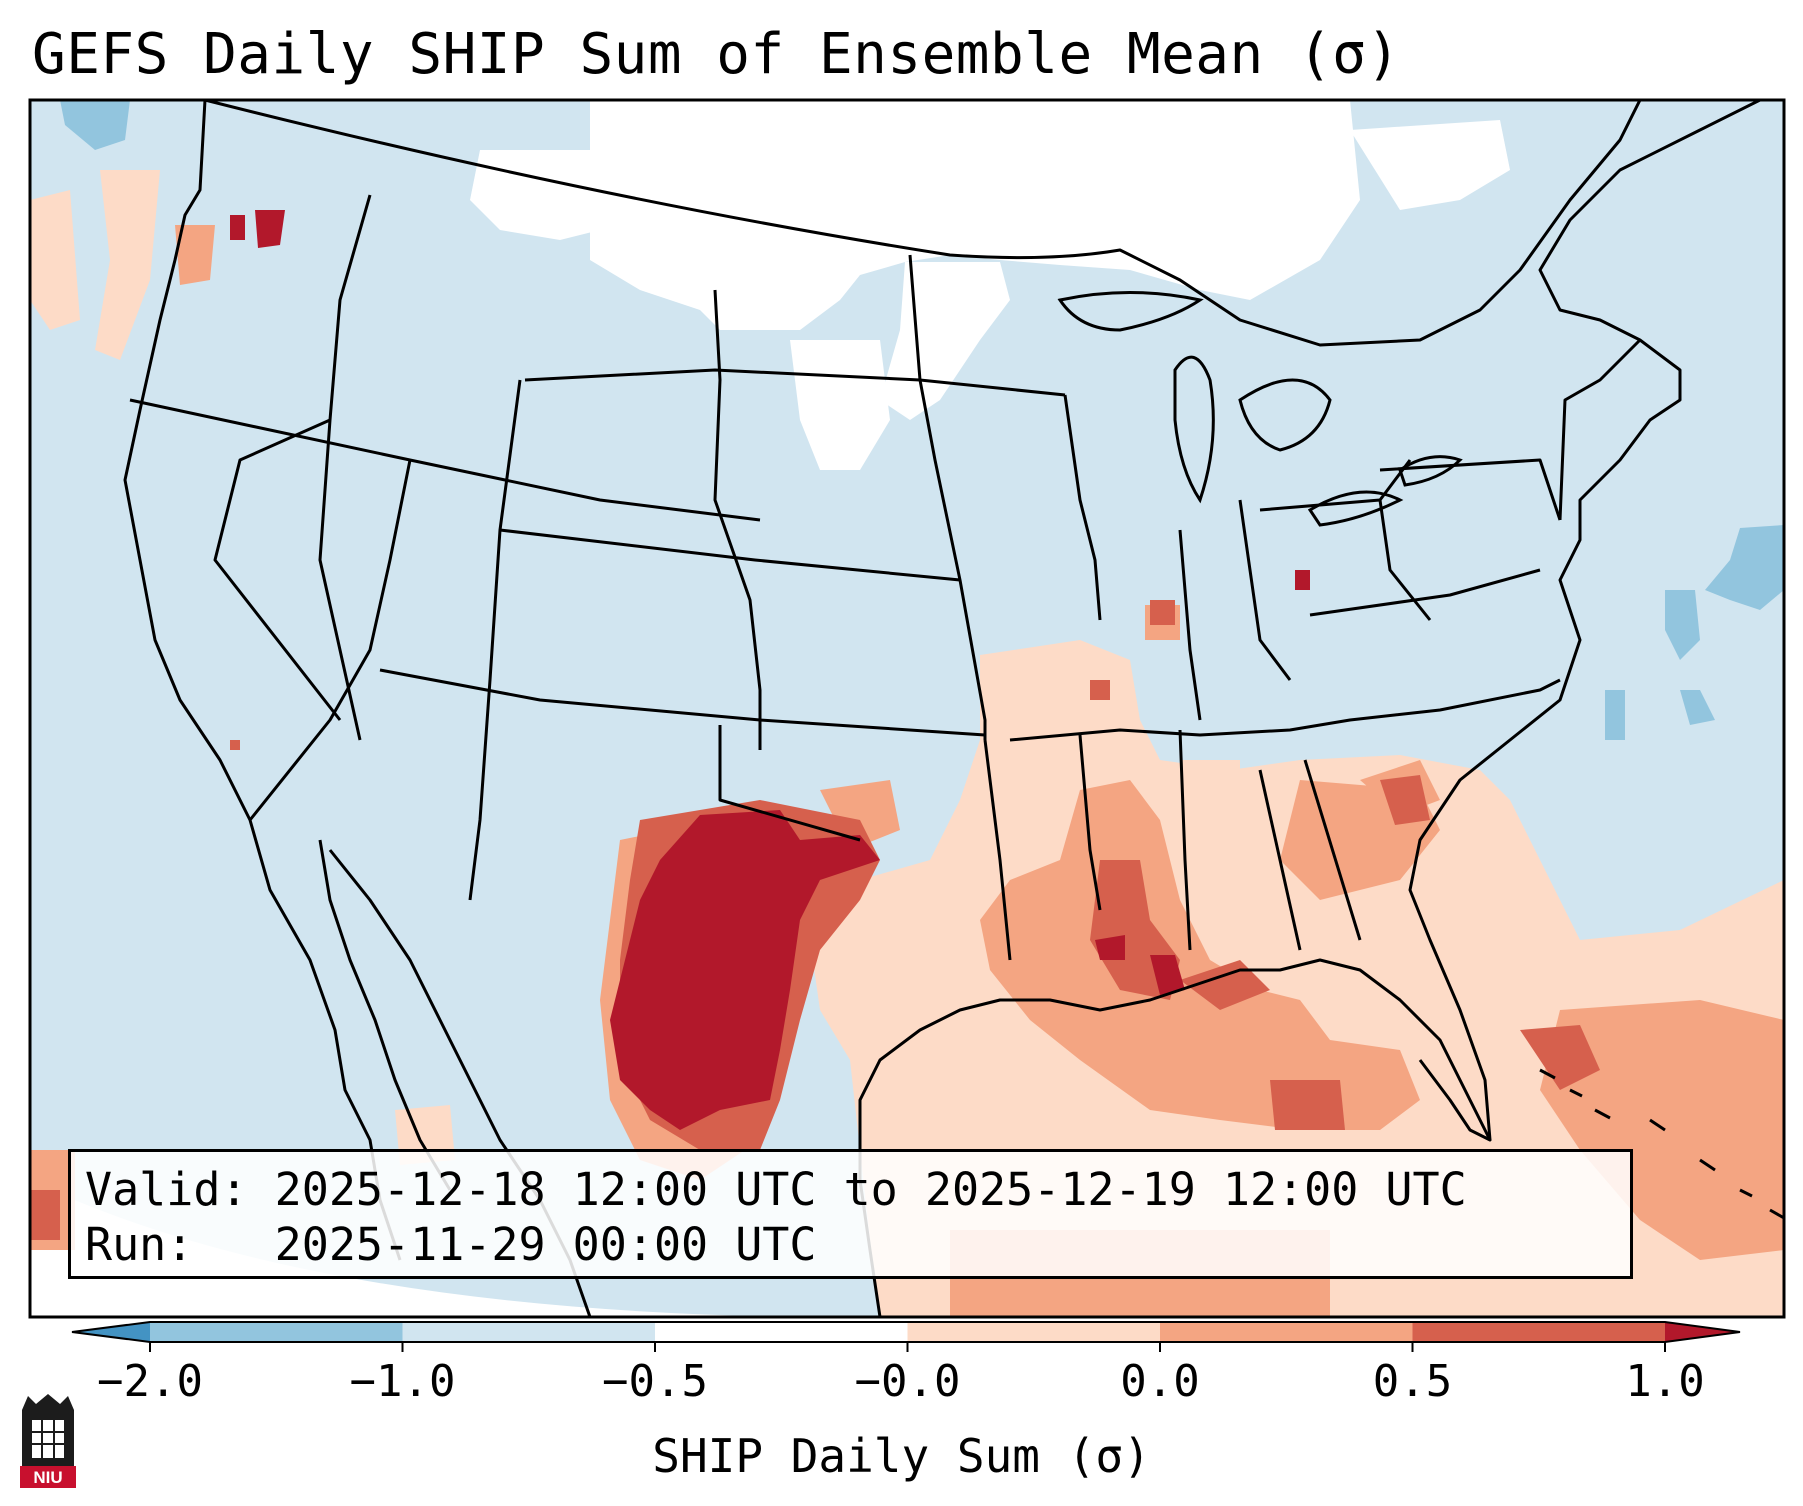  What do you see at coordinates (111, 1332) in the screenshot?
I see `colorbar-extend-low` at bounding box center [111, 1332].